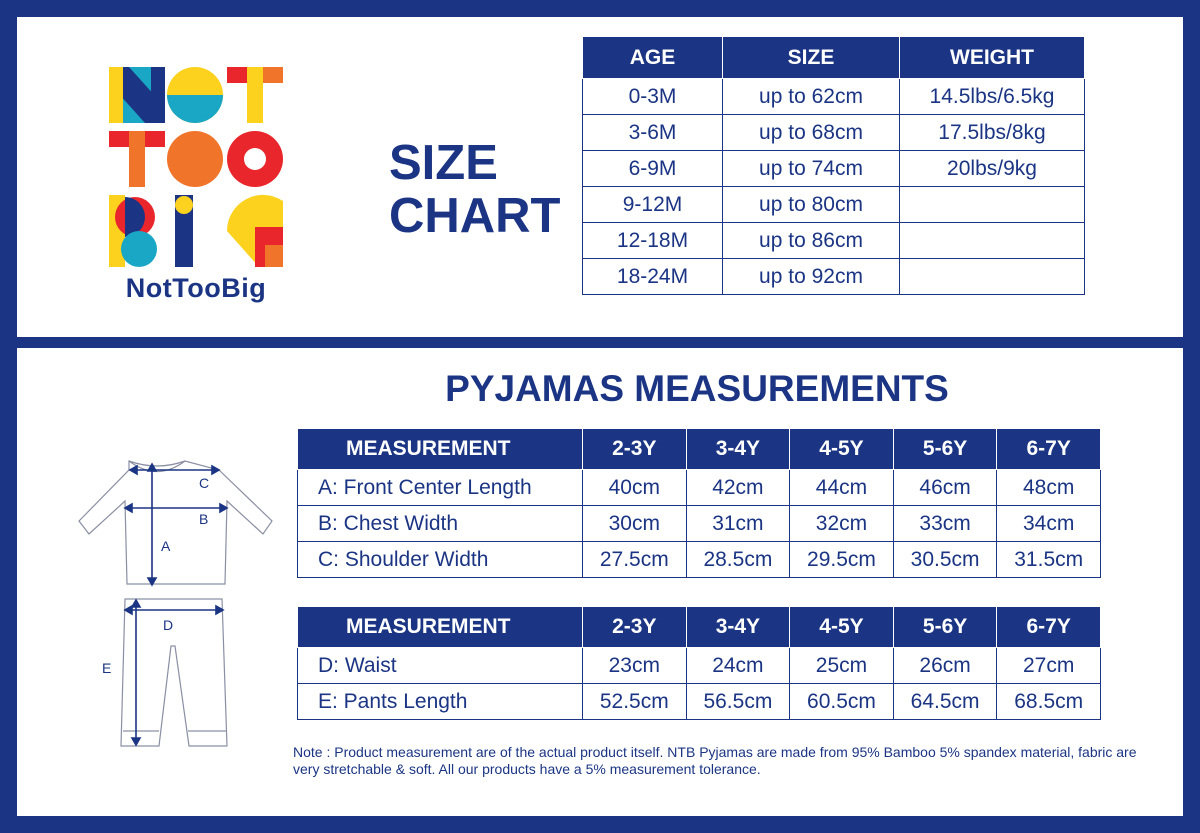 The image size is (1200, 833). I want to click on pyjamas-title: PYJAMAS MEASUREMENTS, so click(697, 388).